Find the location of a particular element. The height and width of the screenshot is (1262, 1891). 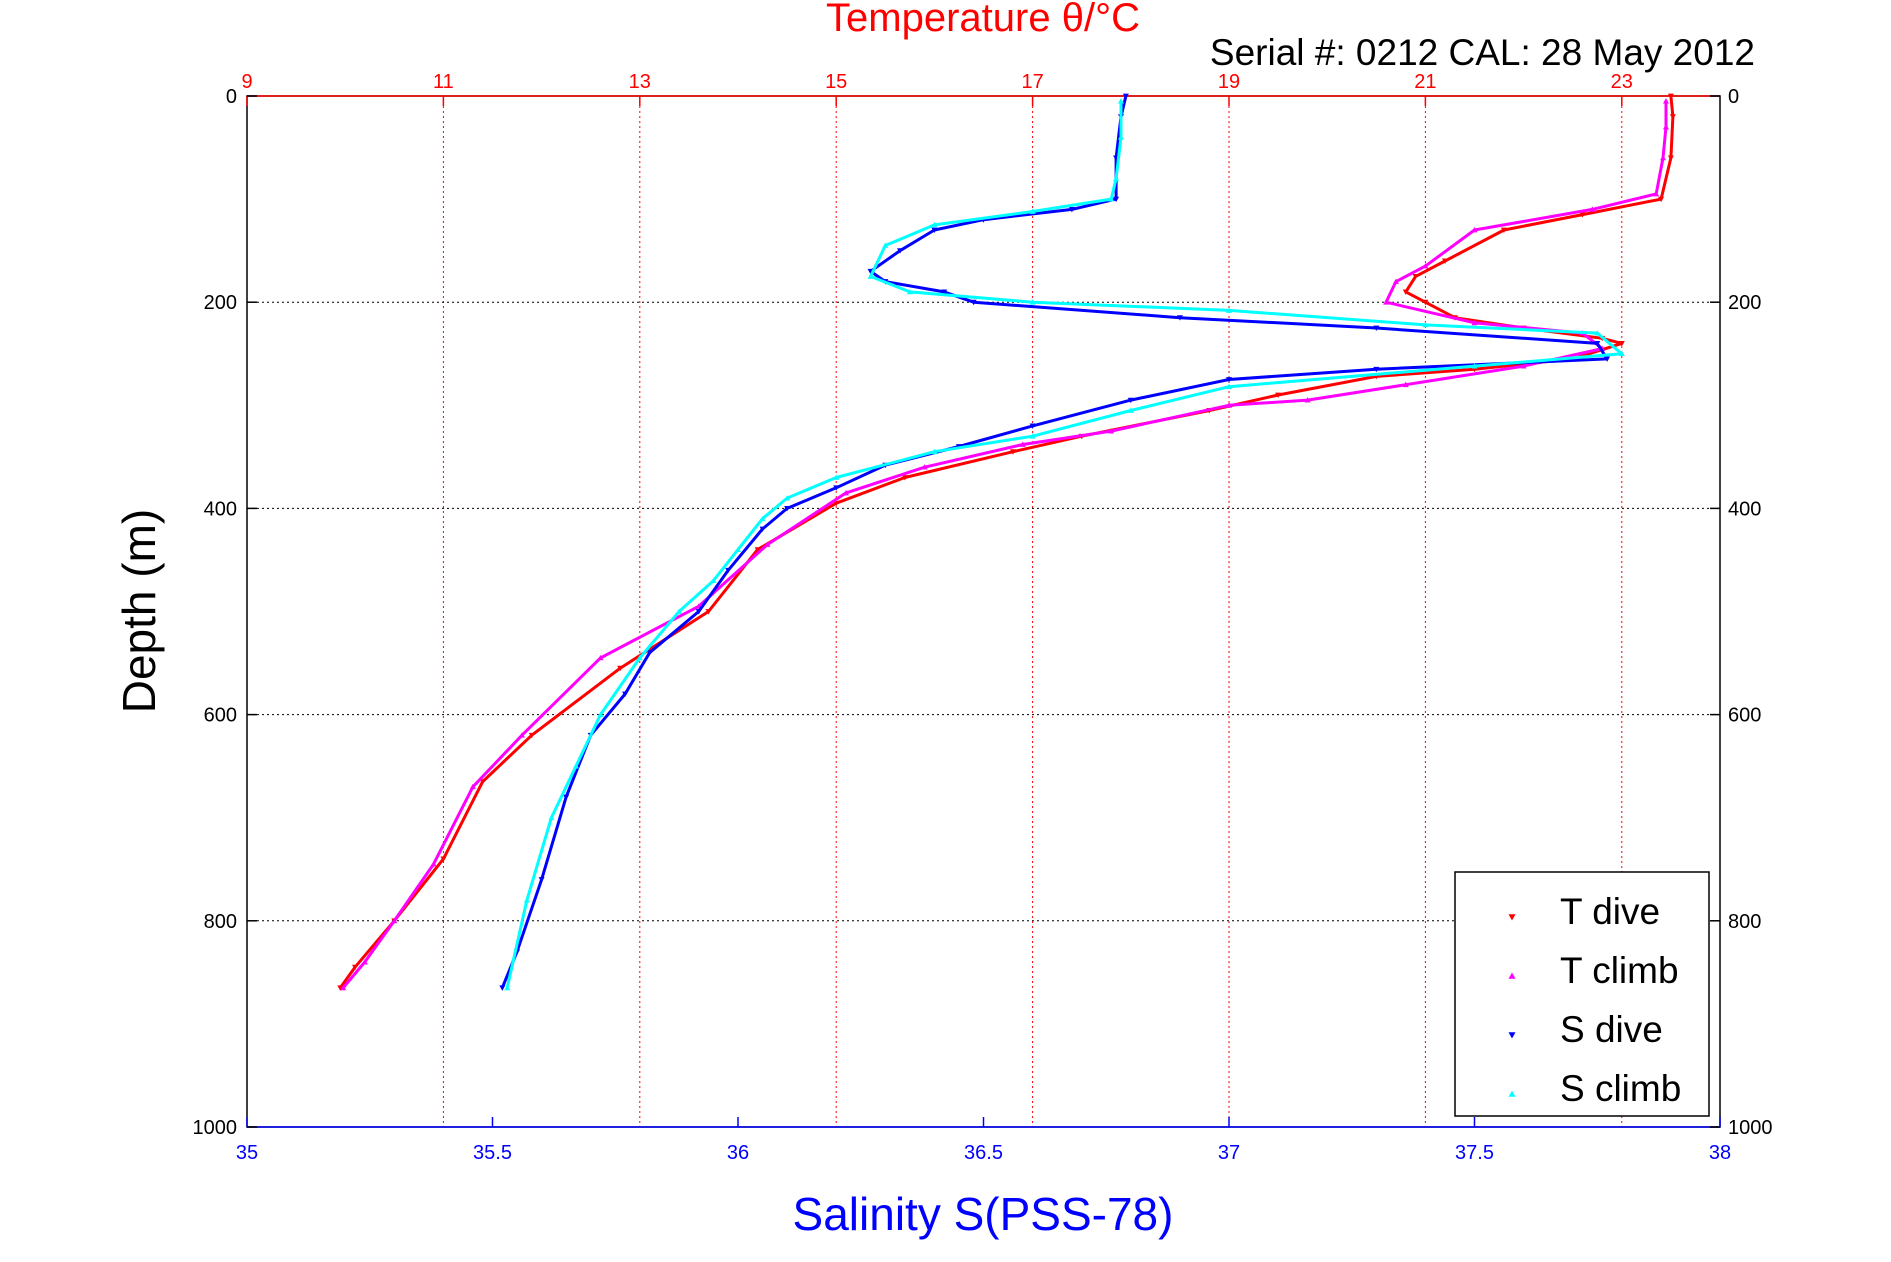

tick-label-depth-left: 1000 is located at coordinates (215, 1128).